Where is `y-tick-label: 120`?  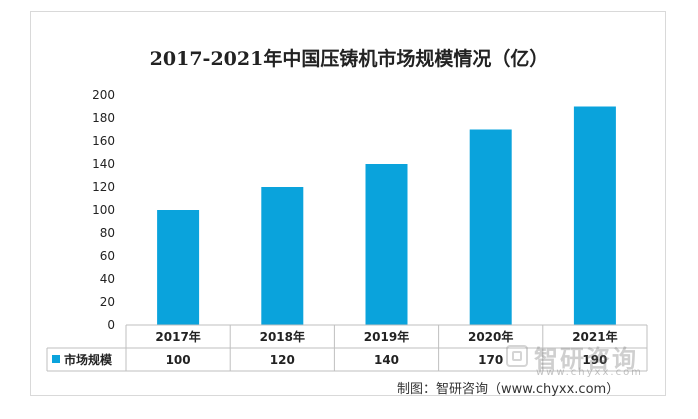
y-tick-label: 120 is located at coordinates (103, 187).